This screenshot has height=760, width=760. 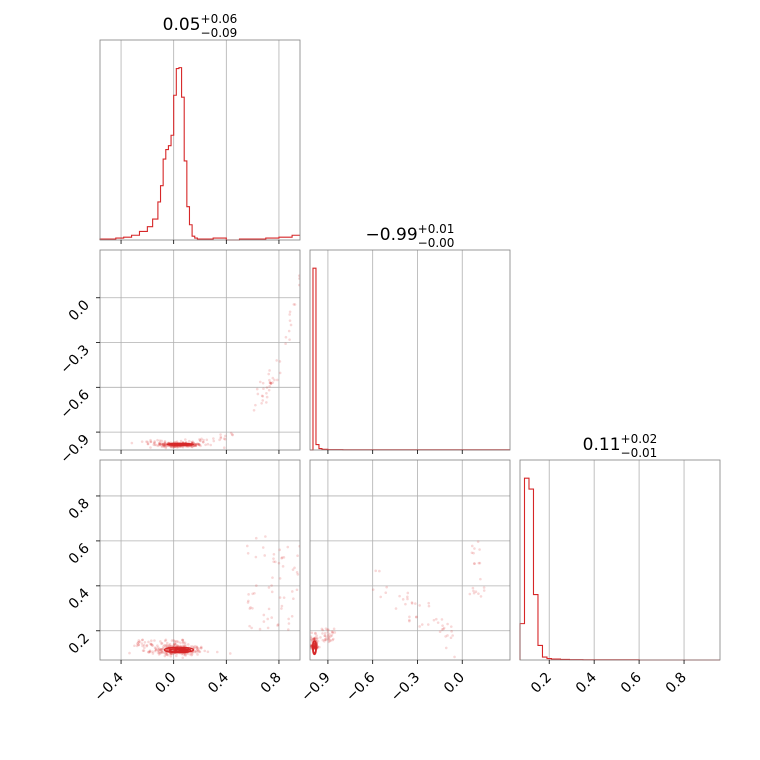 What do you see at coordinates (454, 683) in the screenshot?
I see `x-tick-label: 0.0` at bounding box center [454, 683].